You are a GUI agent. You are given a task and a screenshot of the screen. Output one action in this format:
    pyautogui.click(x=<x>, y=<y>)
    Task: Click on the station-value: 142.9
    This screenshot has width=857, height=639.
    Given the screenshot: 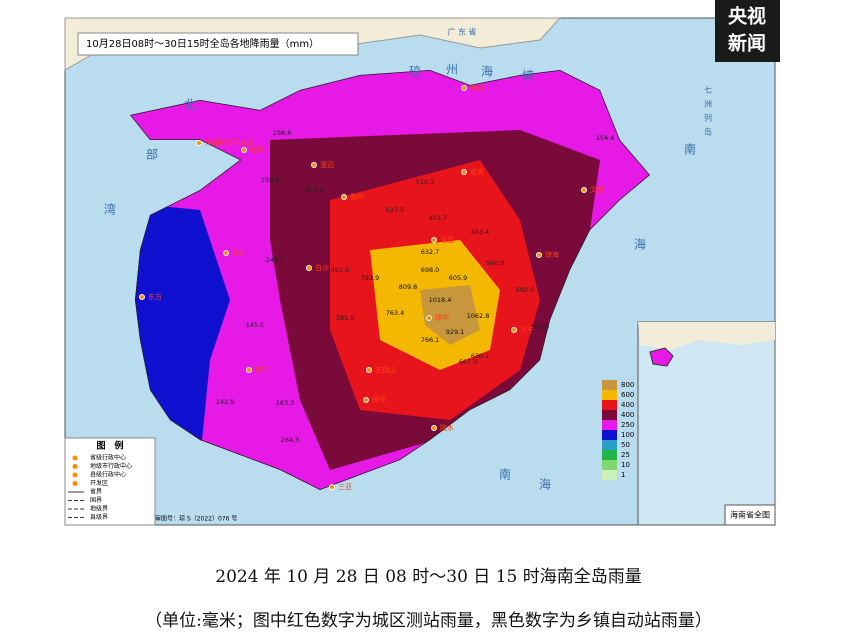 What is the action you would take?
    pyautogui.click(x=225, y=402)
    